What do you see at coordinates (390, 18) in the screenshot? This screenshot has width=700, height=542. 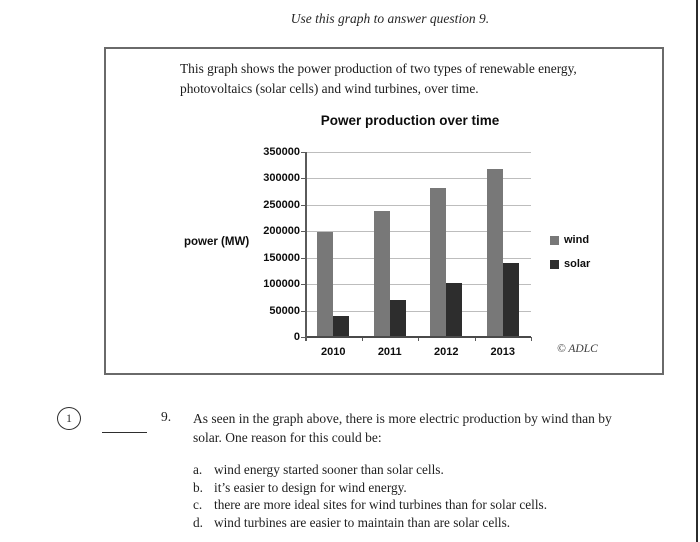 I see `page-caption: Use this graph to answer question 9.` at bounding box center [390, 18].